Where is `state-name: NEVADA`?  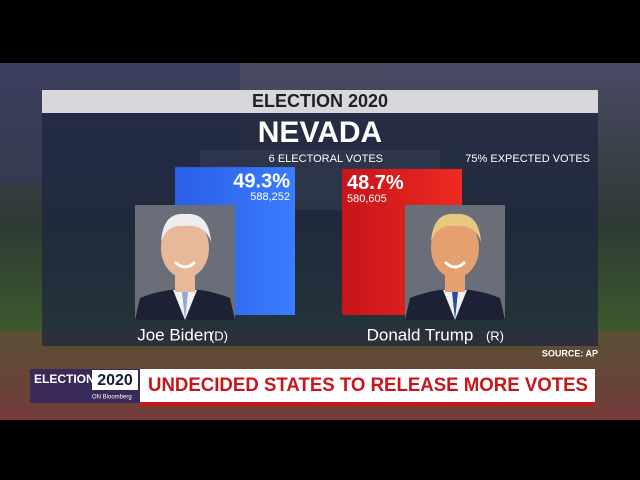
state-name: NEVADA is located at coordinates (320, 132).